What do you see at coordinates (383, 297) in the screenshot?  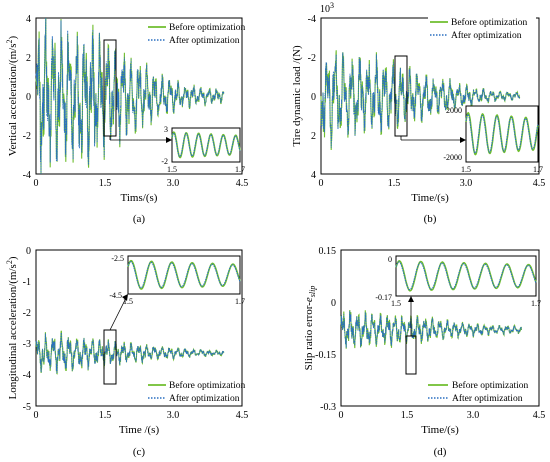 I see `inset-y-tick: -0.17` at bounding box center [383, 297].